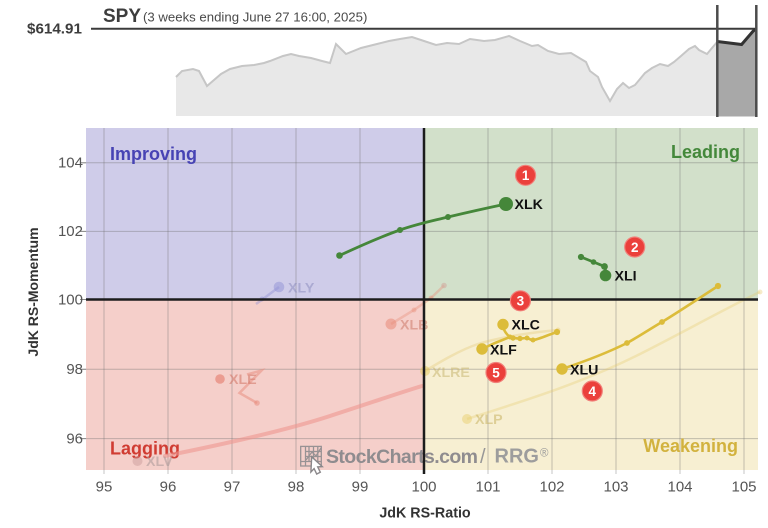 The width and height of the screenshot is (768, 528). What do you see at coordinates (743, 487) in the screenshot?
I see `svg-text: 105` at bounding box center [743, 487].